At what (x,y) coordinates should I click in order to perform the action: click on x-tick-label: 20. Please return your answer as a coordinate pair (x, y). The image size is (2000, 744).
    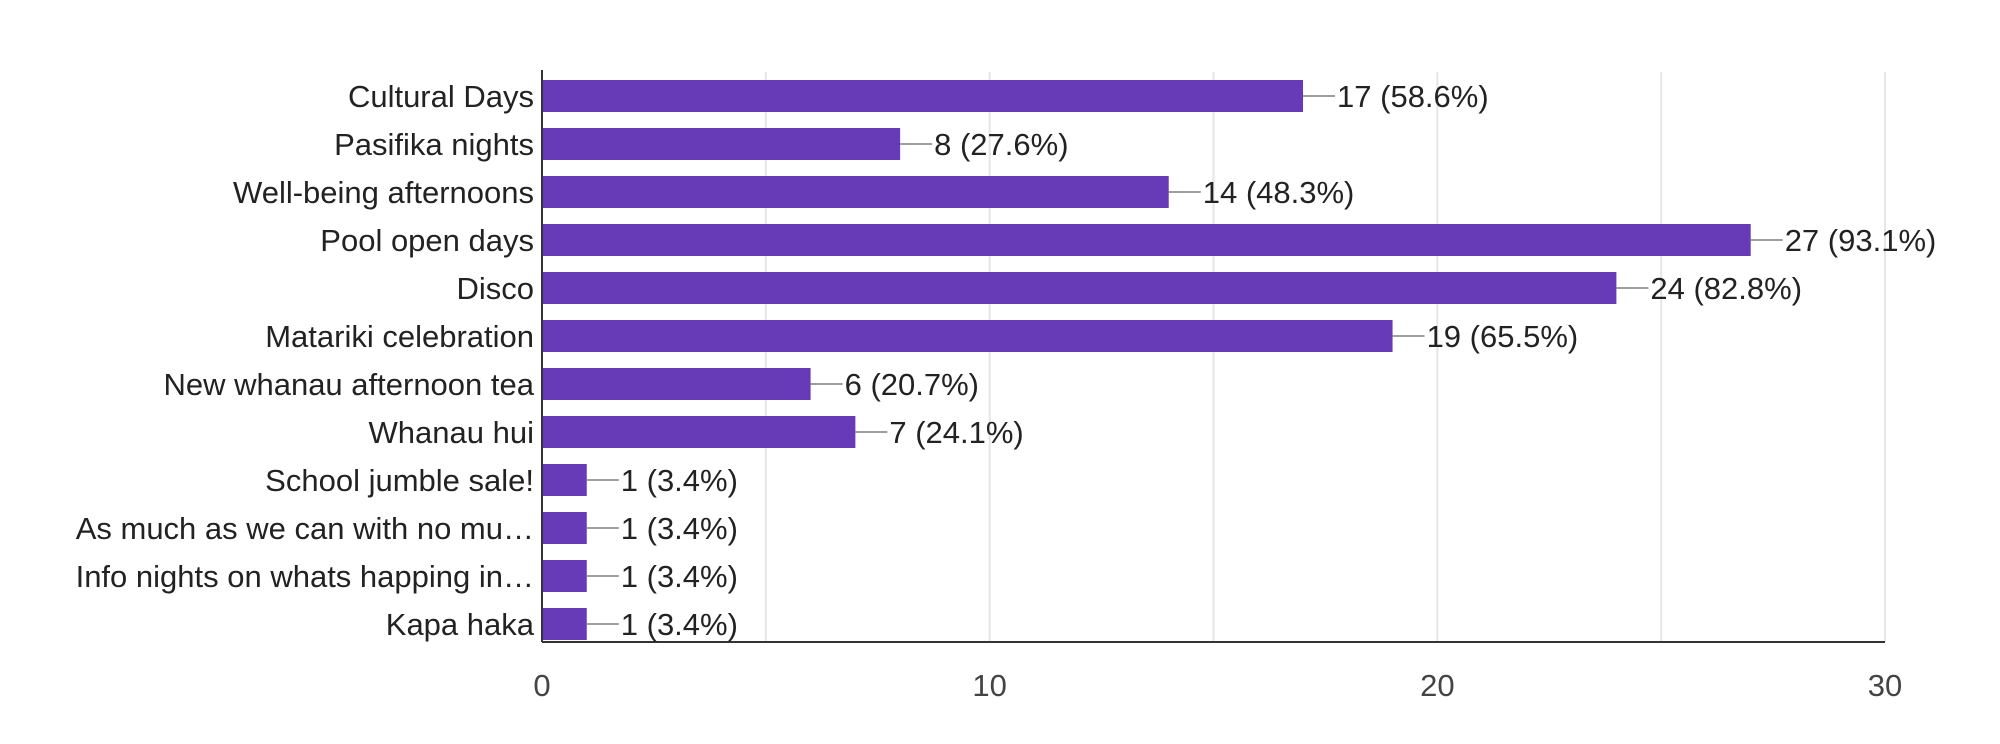
    Looking at the image, I should click on (1437, 685).